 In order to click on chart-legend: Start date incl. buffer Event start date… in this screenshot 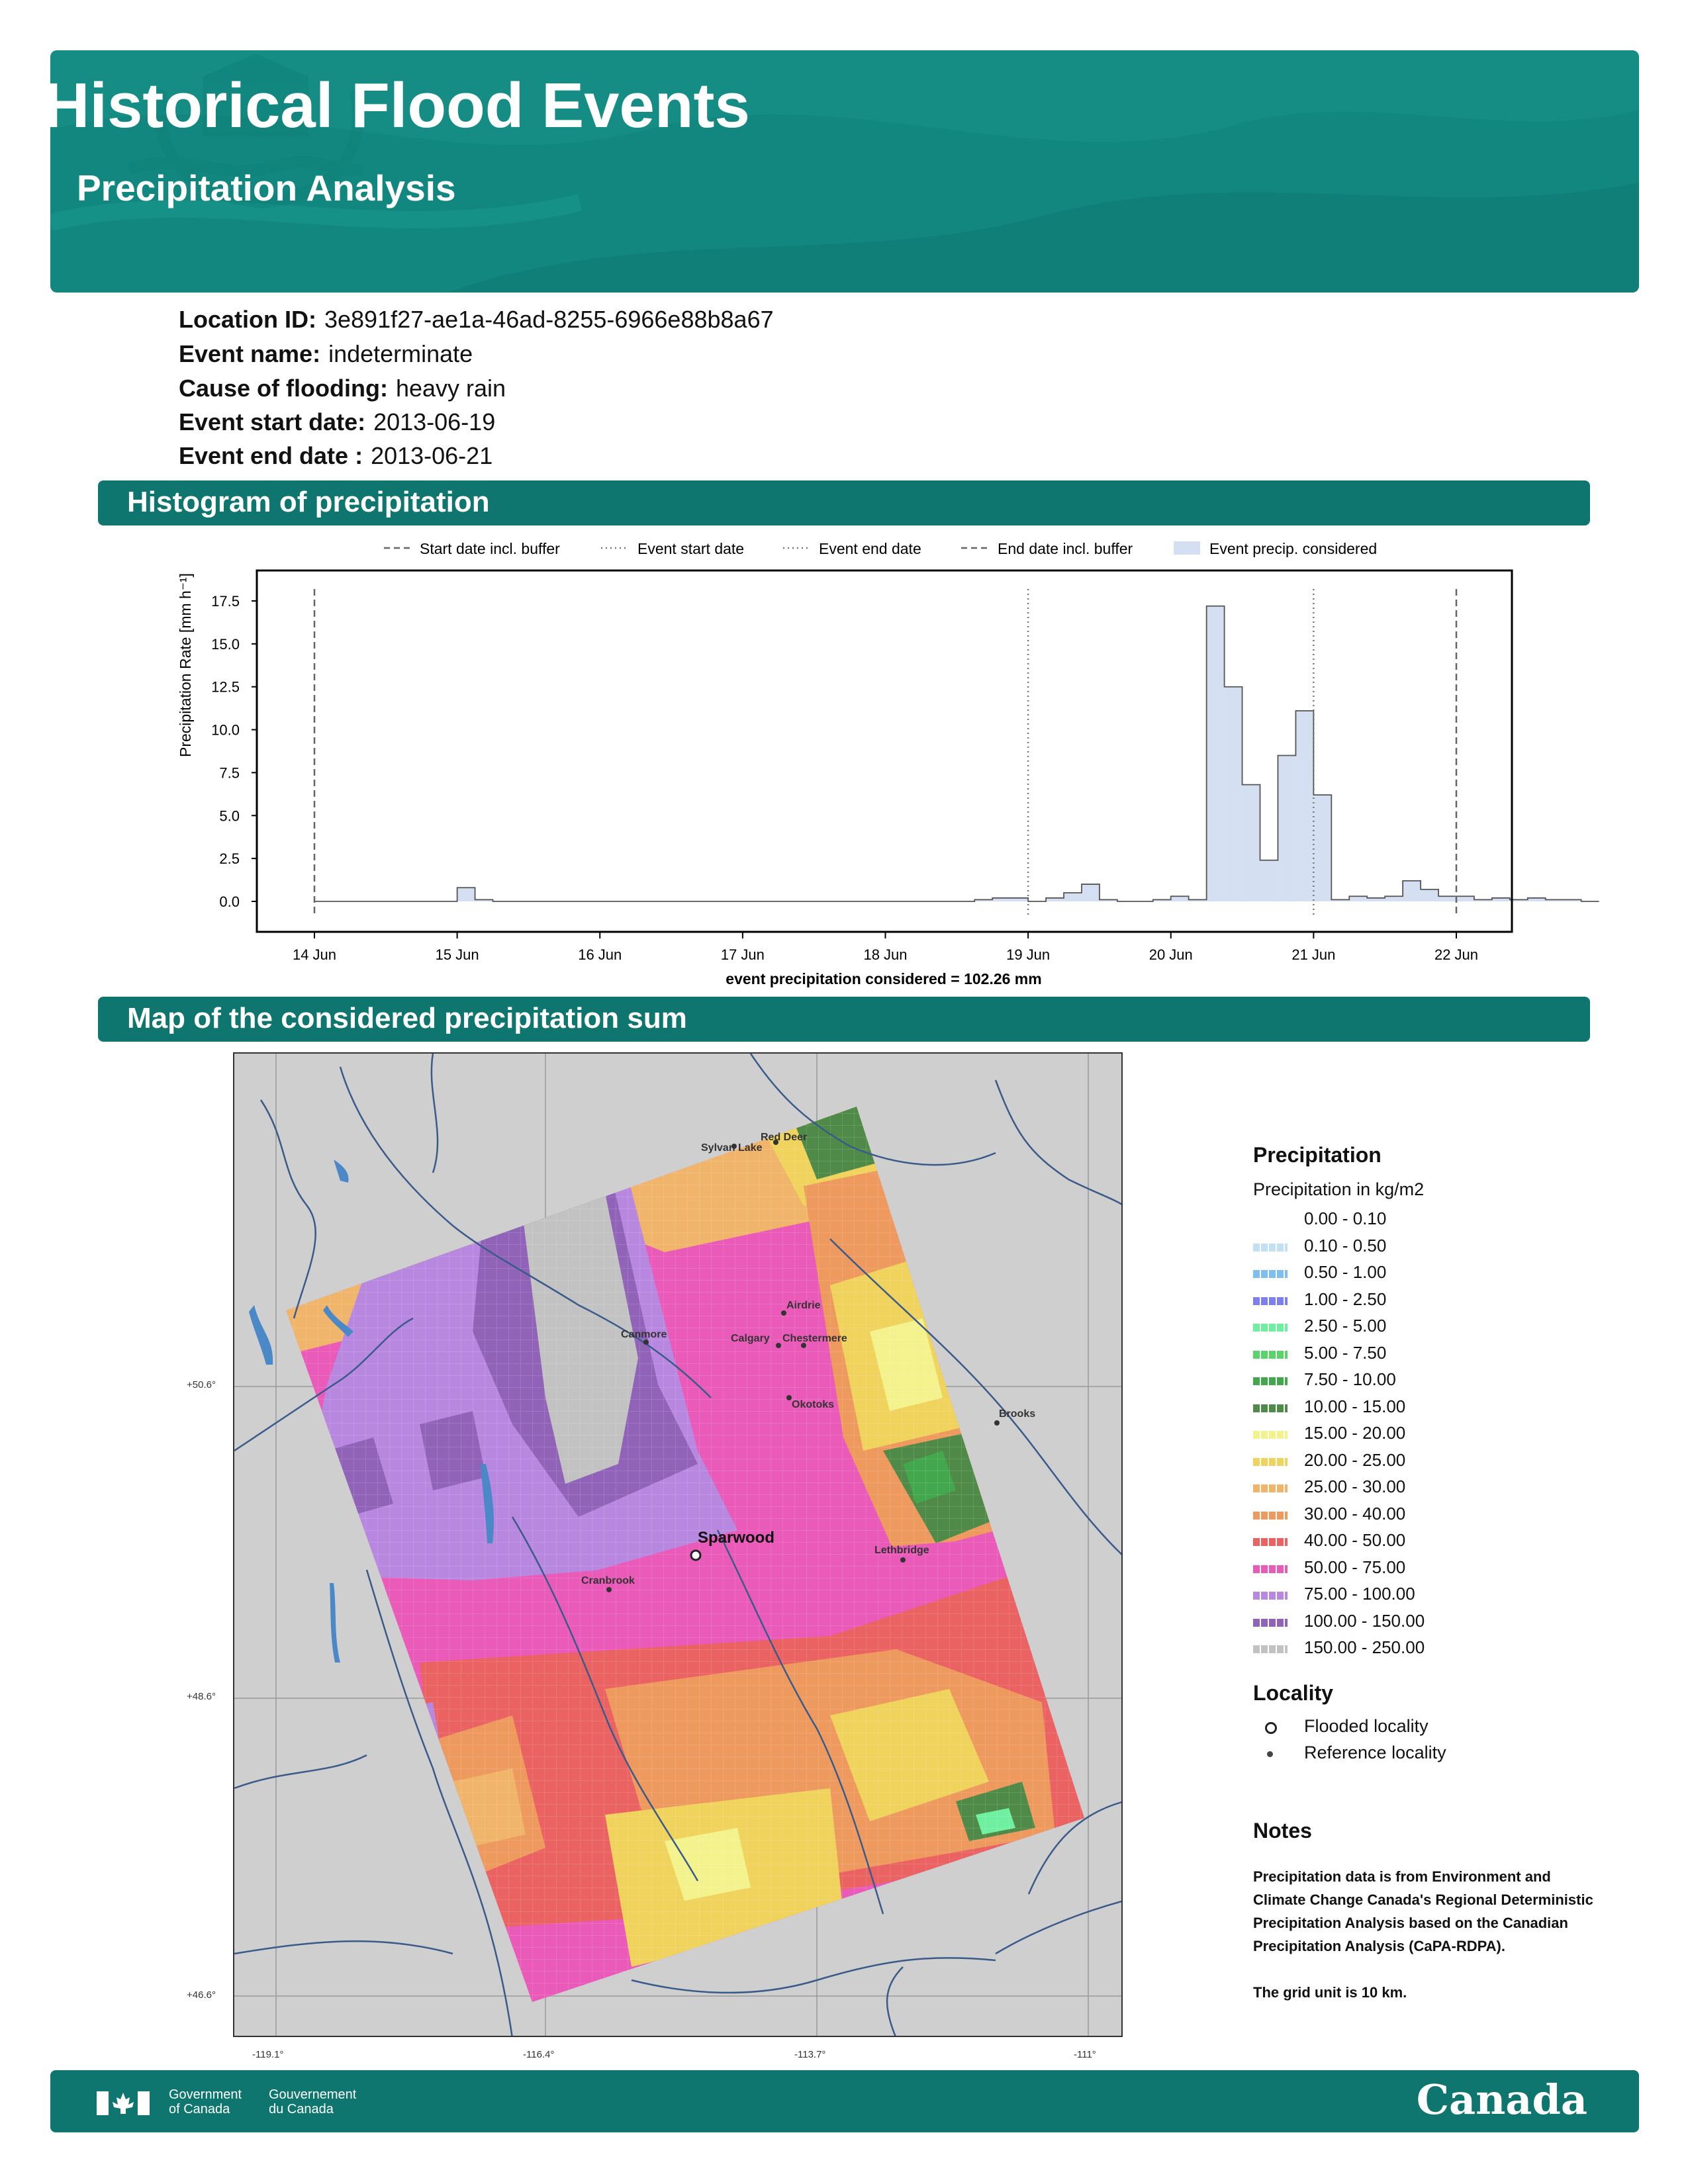, I will do `click(880, 548)`.